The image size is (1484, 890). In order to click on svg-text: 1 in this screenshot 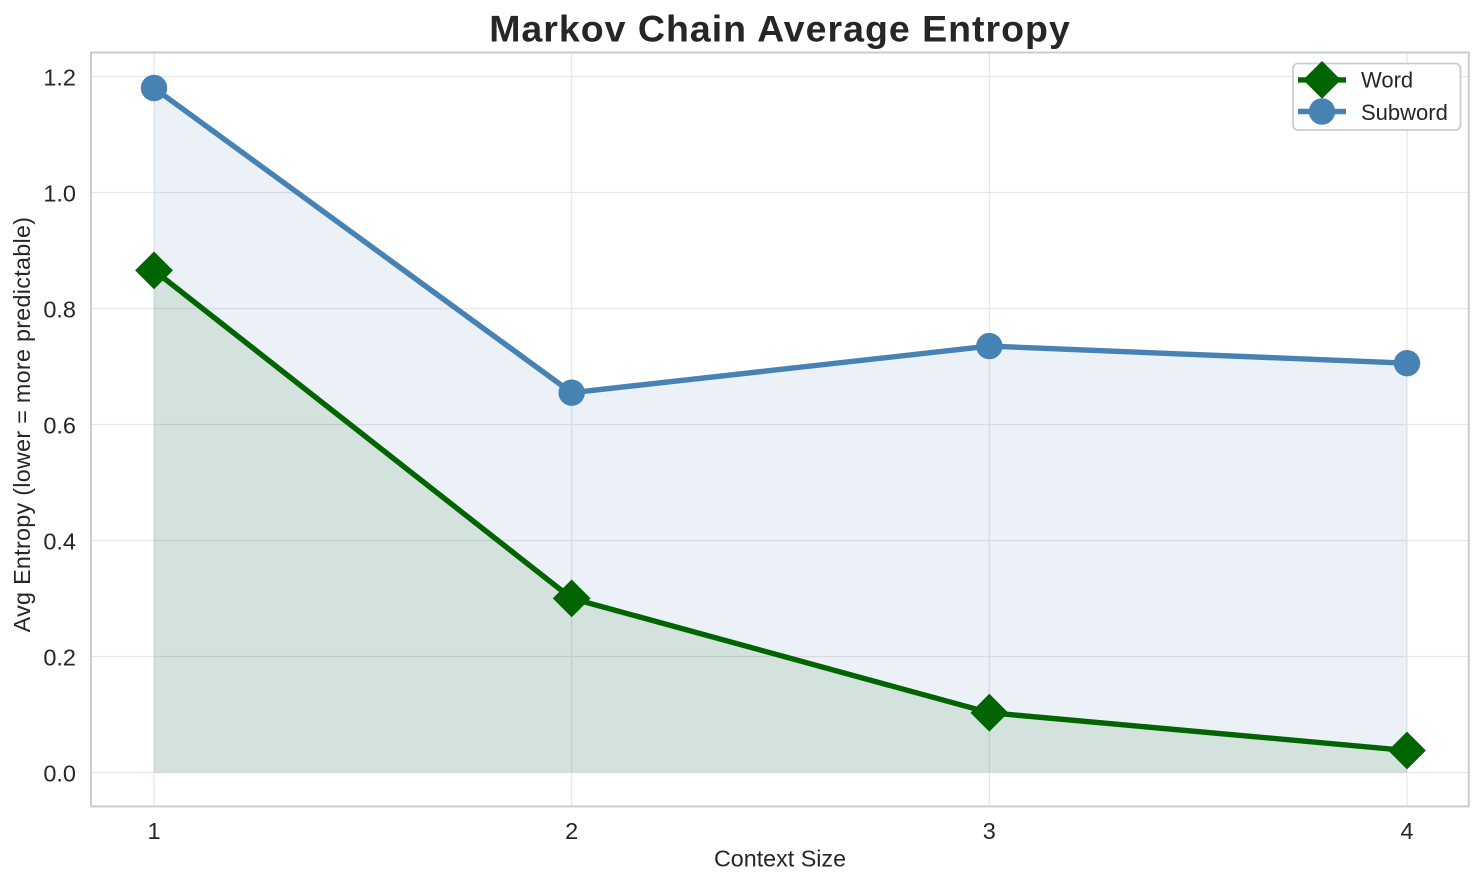, I will do `click(153, 831)`.